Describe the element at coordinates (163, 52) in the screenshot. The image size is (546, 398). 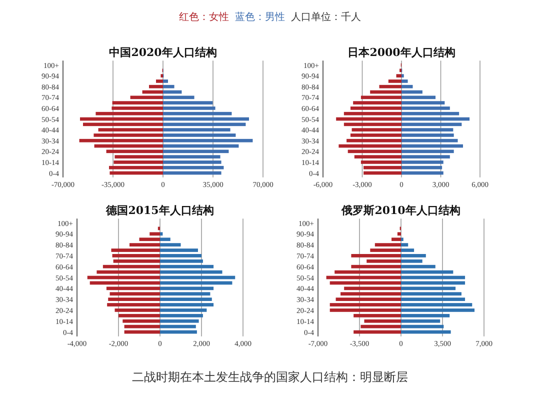
I see `chart-title: 中国2020年人口结构` at that location.